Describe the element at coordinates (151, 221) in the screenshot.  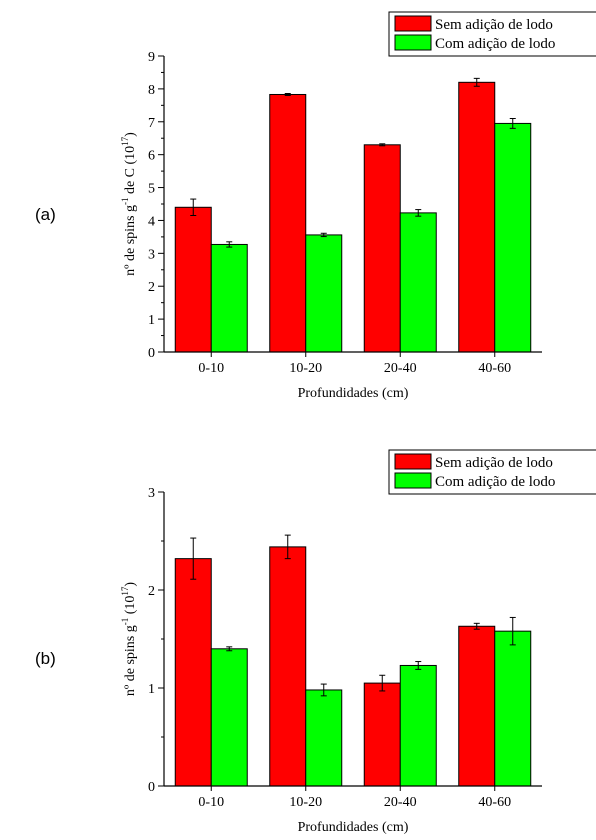
I see `y-tick-label: 4` at that location.